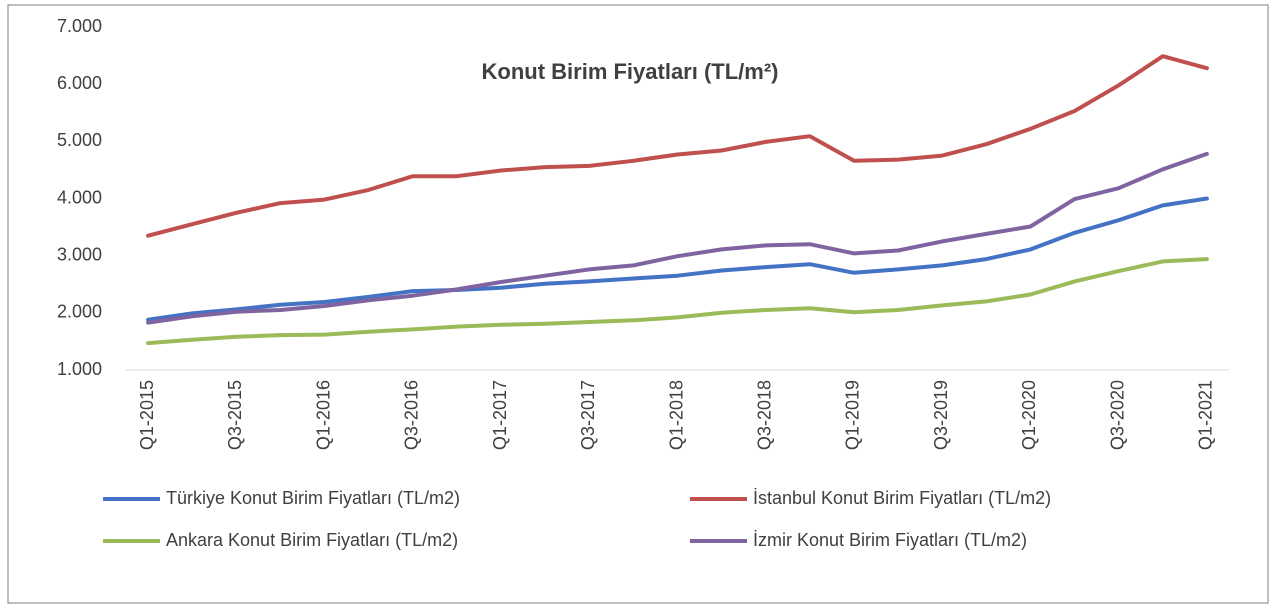 The height and width of the screenshot is (608, 1276). What do you see at coordinates (79, 140) in the screenshot?
I see `y-tick-label: 5.000` at bounding box center [79, 140].